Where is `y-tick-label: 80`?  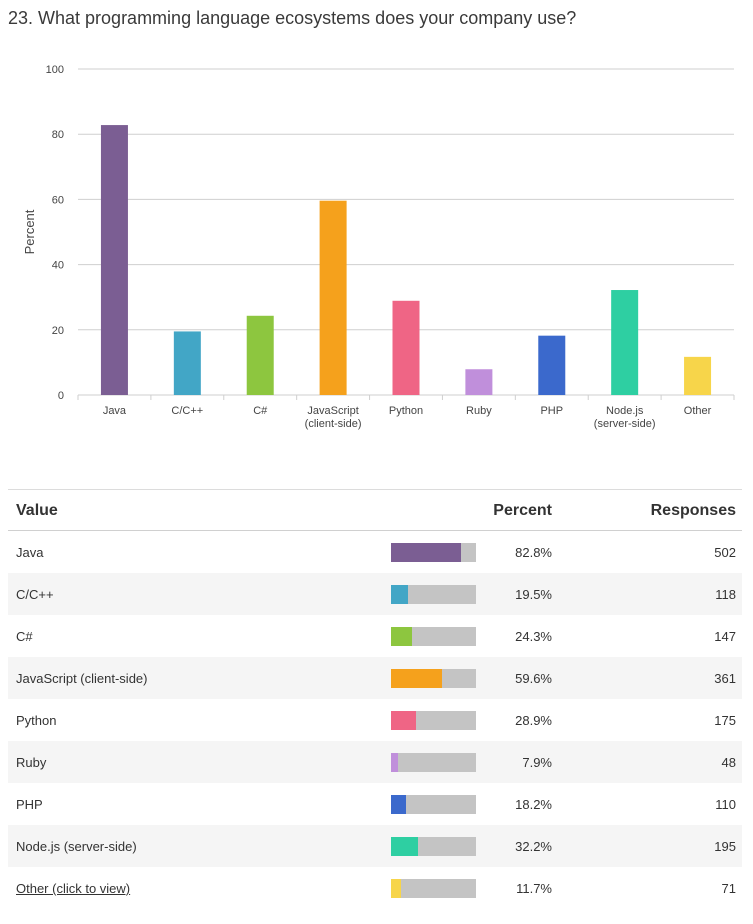
y-tick-label: 80 is located at coordinates (58, 135).